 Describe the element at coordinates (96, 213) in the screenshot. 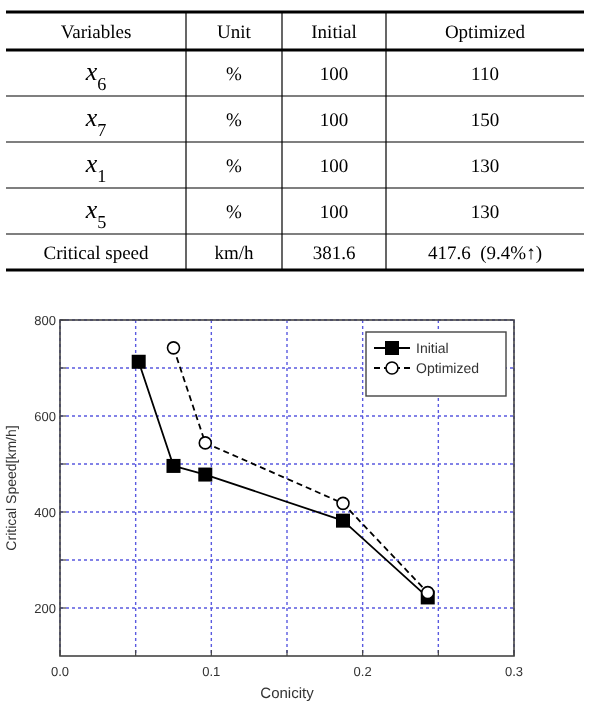

I see `category-label: x$_{5}$` at that location.